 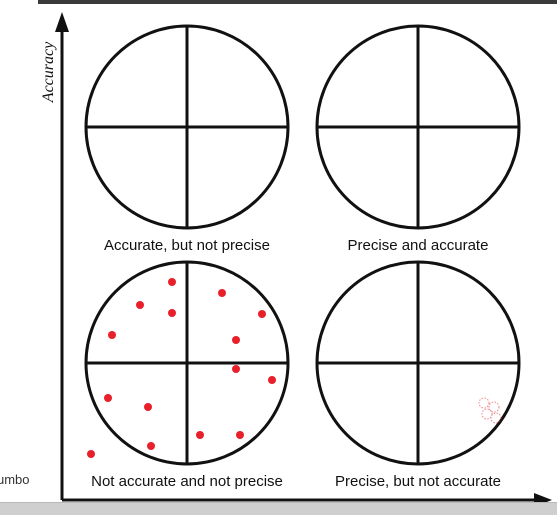 I want to click on faint-hit-cluster, so click(x=490, y=410).